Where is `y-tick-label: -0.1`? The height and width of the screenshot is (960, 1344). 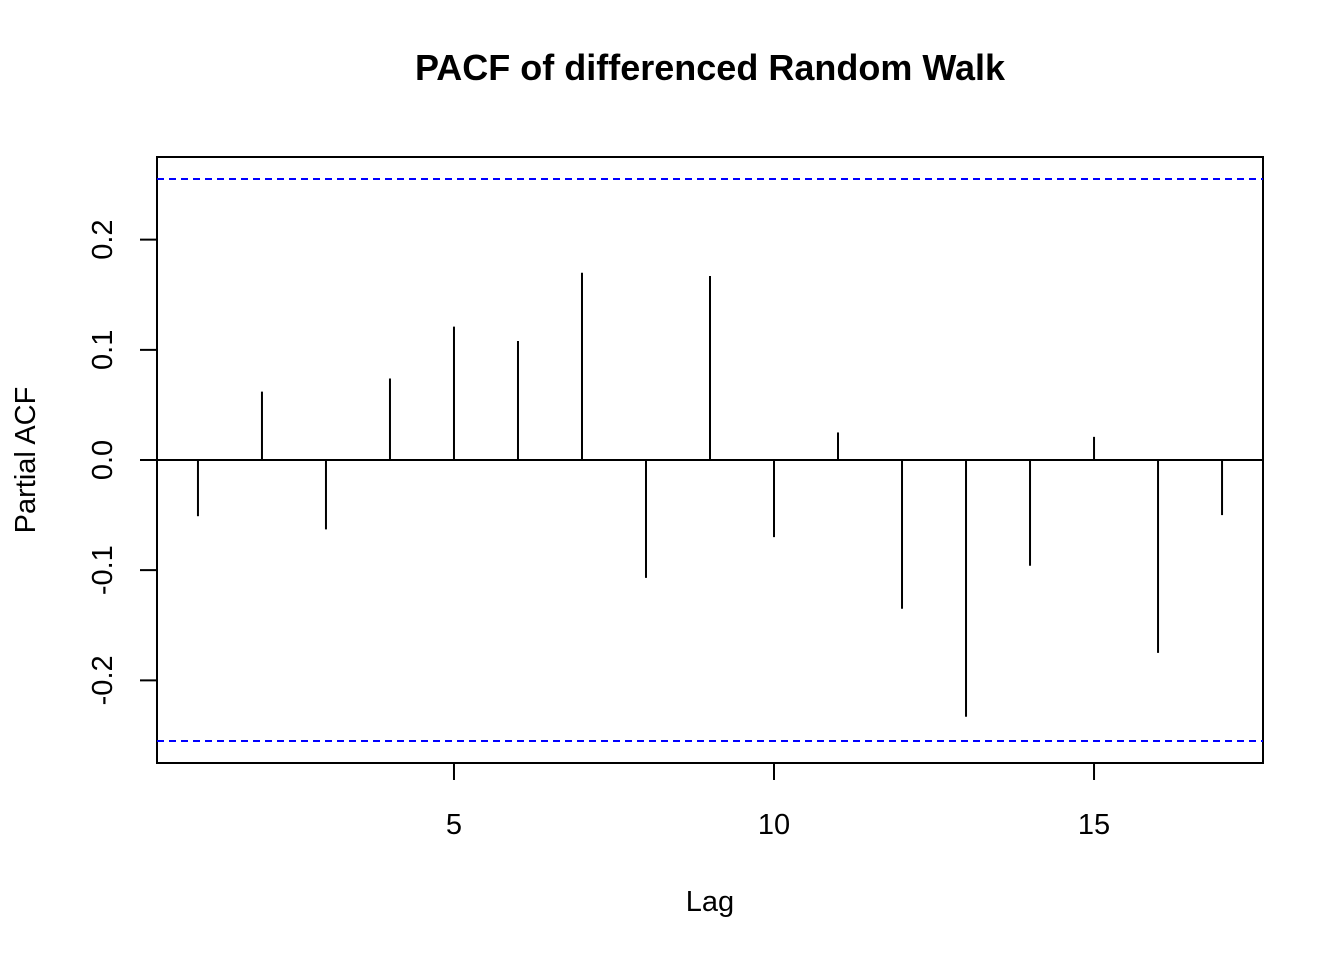
y-tick-label: -0.1 is located at coordinates (103, 570).